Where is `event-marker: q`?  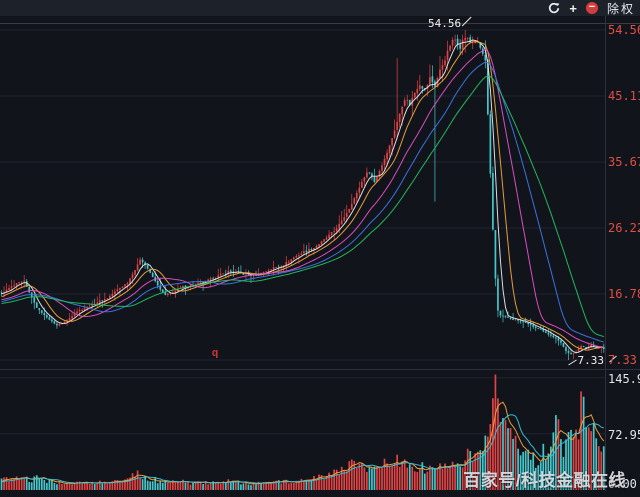
event-marker: q is located at coordinates (215, 352).